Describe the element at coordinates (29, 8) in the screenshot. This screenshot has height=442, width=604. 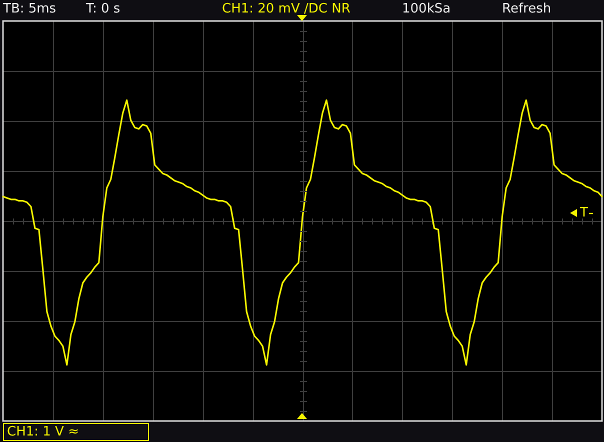
I see `text: TB: 5ms` at that location.